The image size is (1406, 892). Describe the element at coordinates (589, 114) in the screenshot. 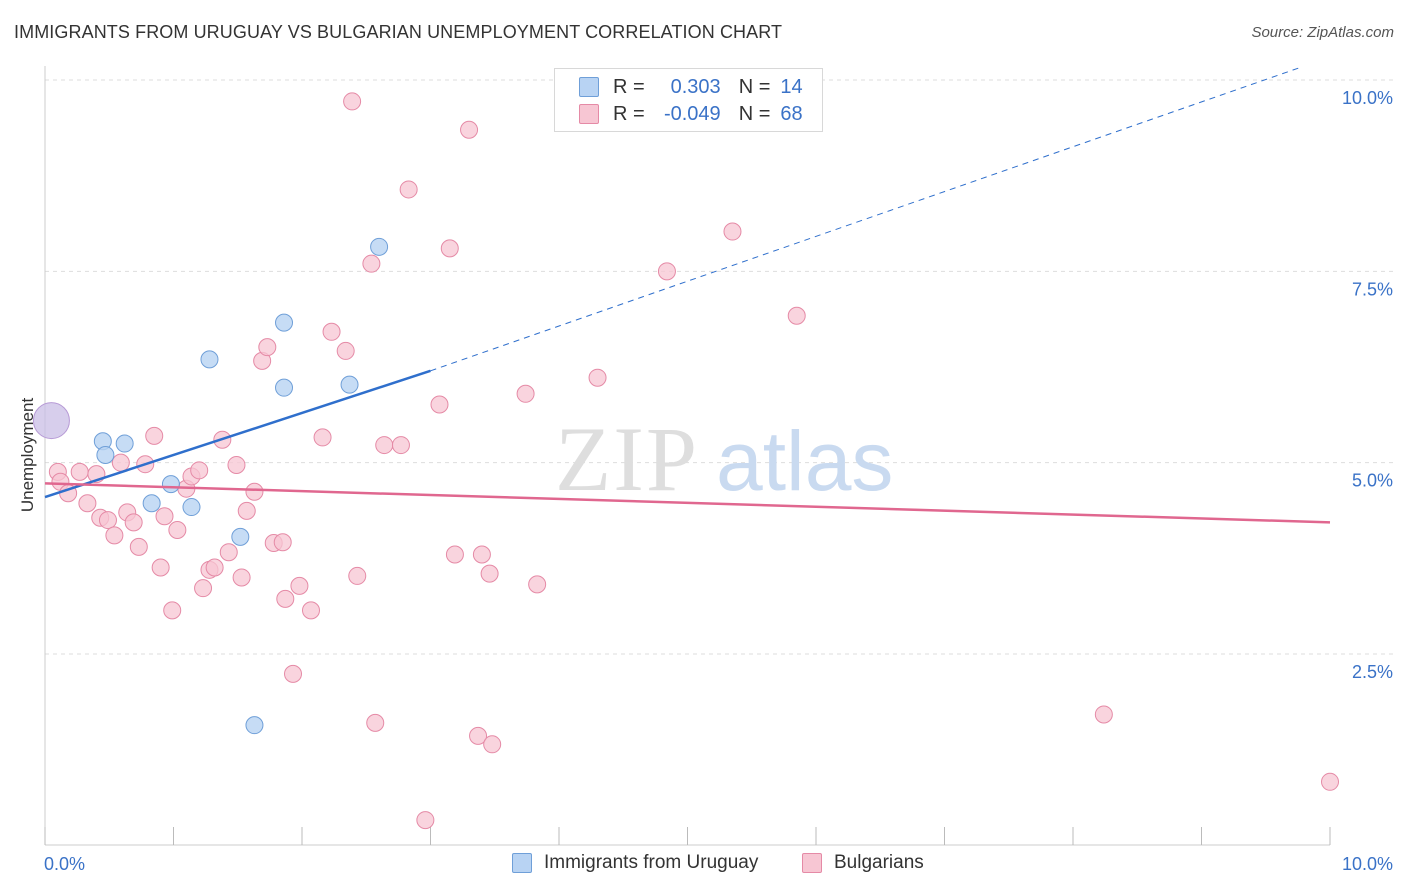

I see `legend-swatch-bulgarians` at that location.